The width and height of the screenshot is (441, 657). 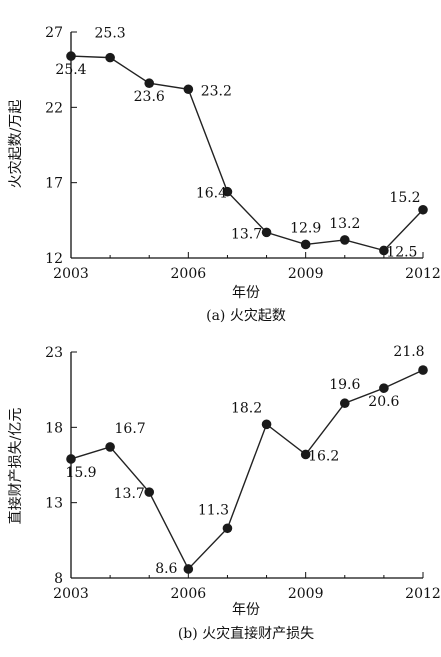 What do you see at coordinates (401, 252) in the screenshot?
I see `chart-fire-count-data-label: 12.5` at bounding box center [401, 252].